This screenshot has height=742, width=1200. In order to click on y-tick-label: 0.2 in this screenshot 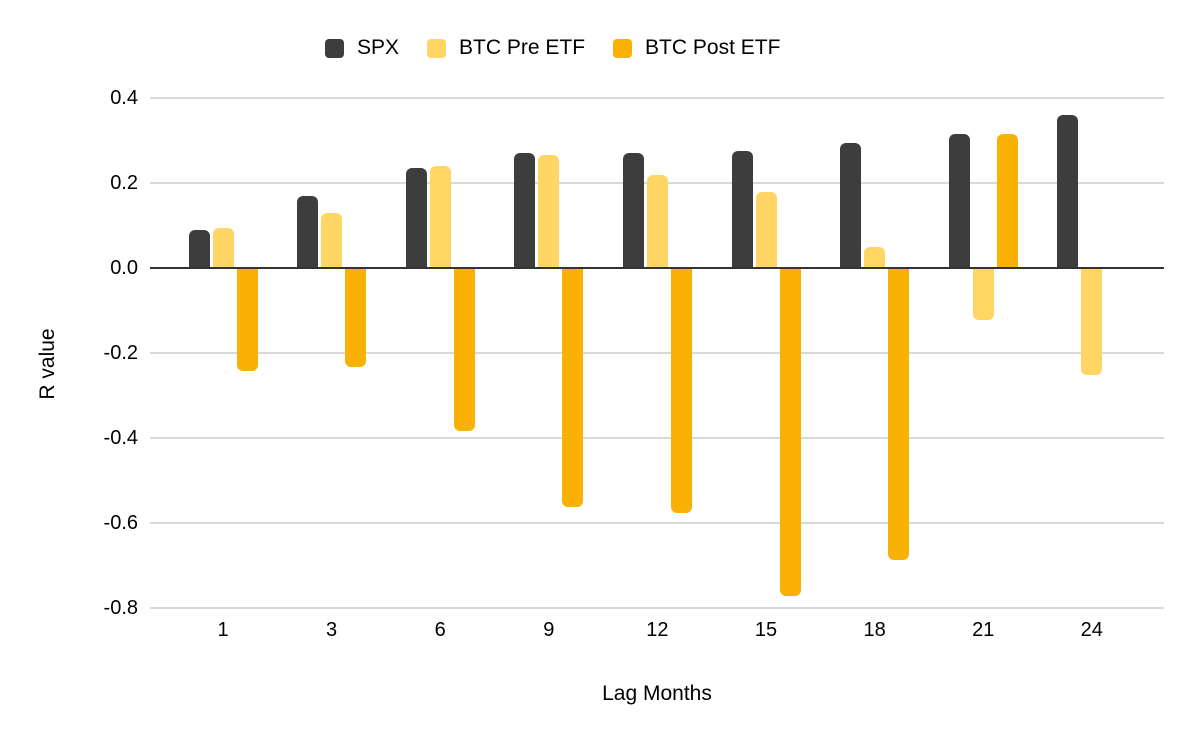, I will do `click(124, 183)`.